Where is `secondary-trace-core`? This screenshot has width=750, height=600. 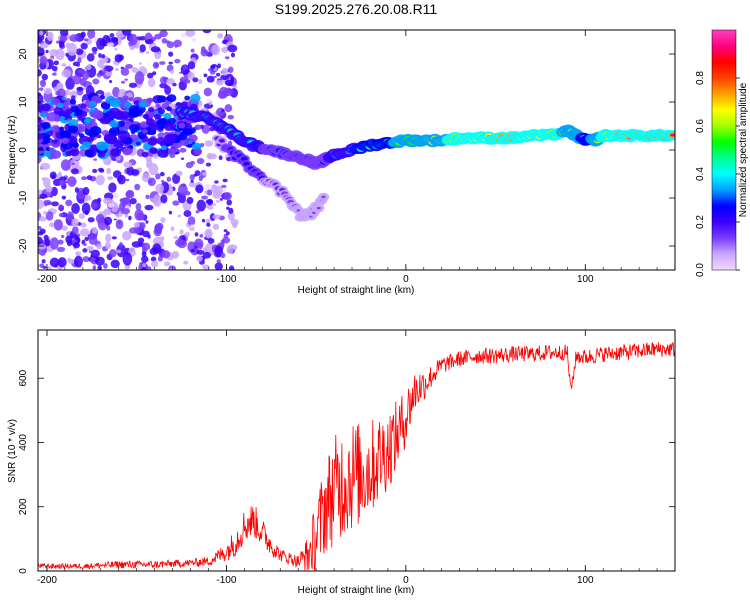
secondary-trace-core is located at coordinates (246, 164).